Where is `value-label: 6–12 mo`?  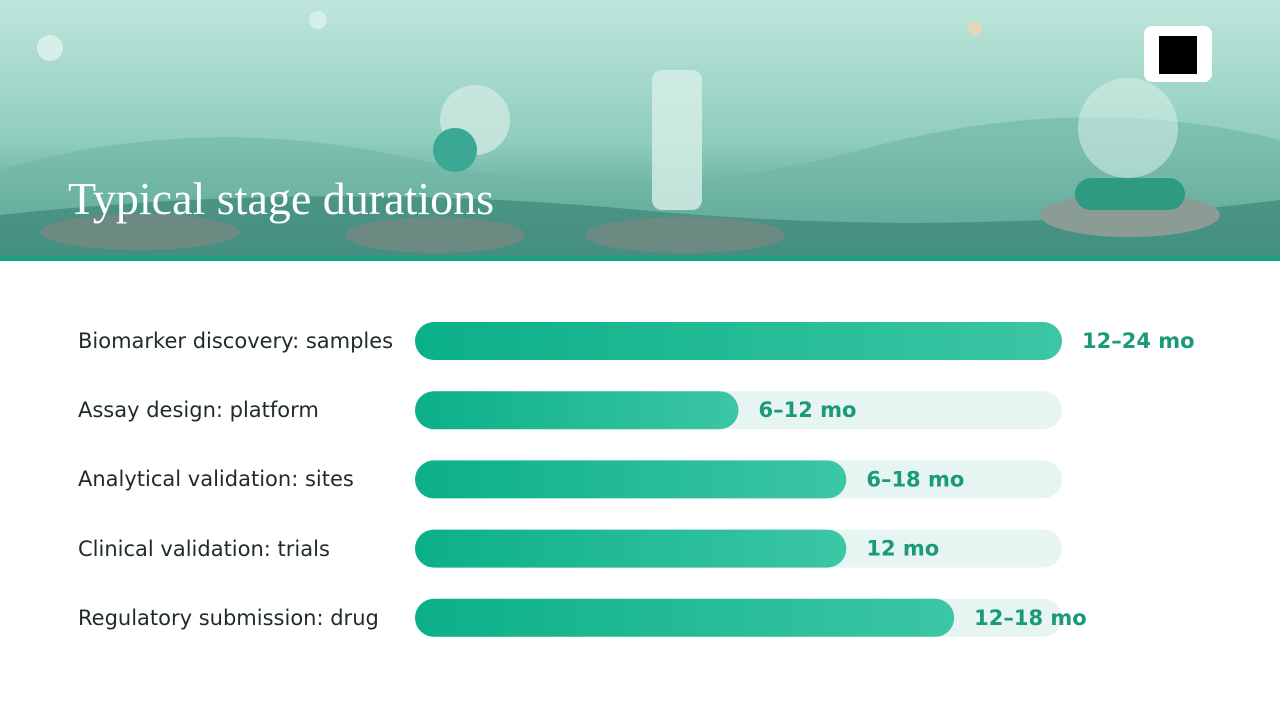
value-label: 6–12 mo is located at coordinates (808, 410).